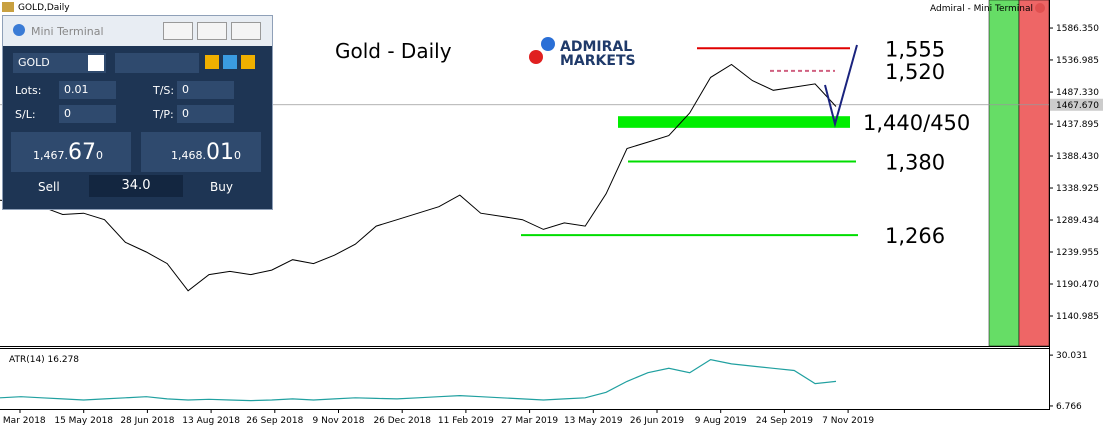  Describe the element at coordinates (44, 360) in the screenshot. I see `atr-label: ATR(14) 16.278` at that location.